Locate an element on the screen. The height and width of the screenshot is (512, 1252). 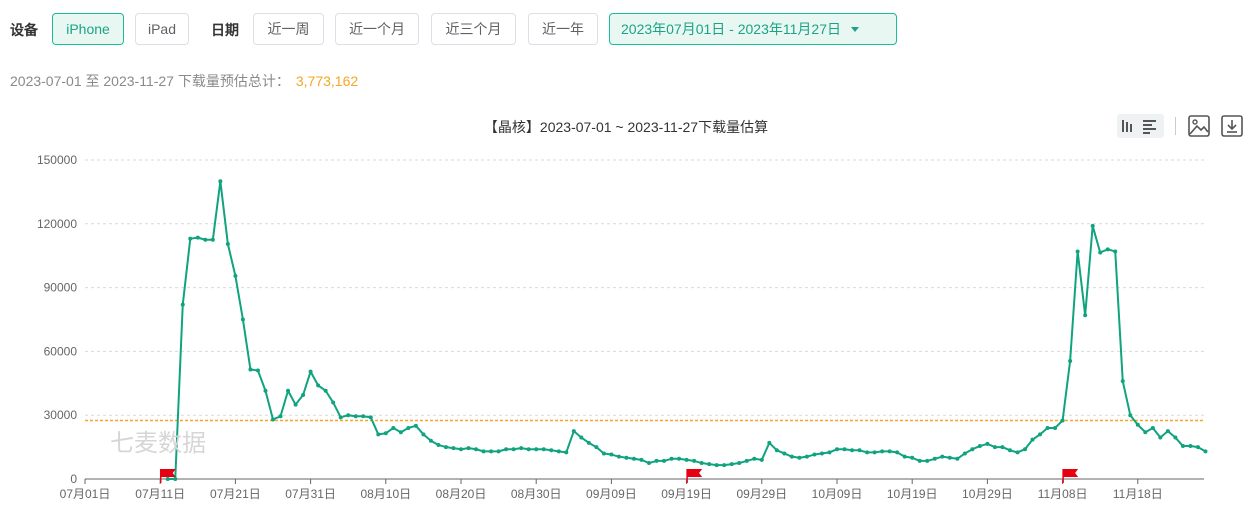
summary-text: 2023-07-01 至 2023-11-27 下载量预估总计： is located at coordinates (150, 81).